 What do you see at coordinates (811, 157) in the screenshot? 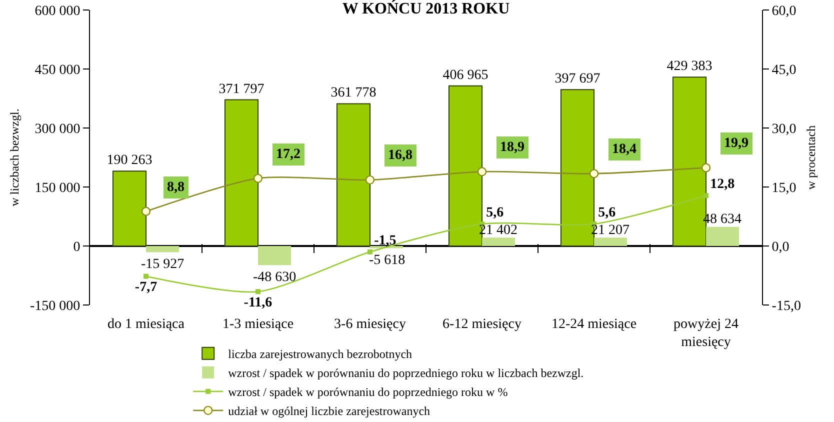
I see `y2-axis-title: w procentach` at bounding box center [811, 157].